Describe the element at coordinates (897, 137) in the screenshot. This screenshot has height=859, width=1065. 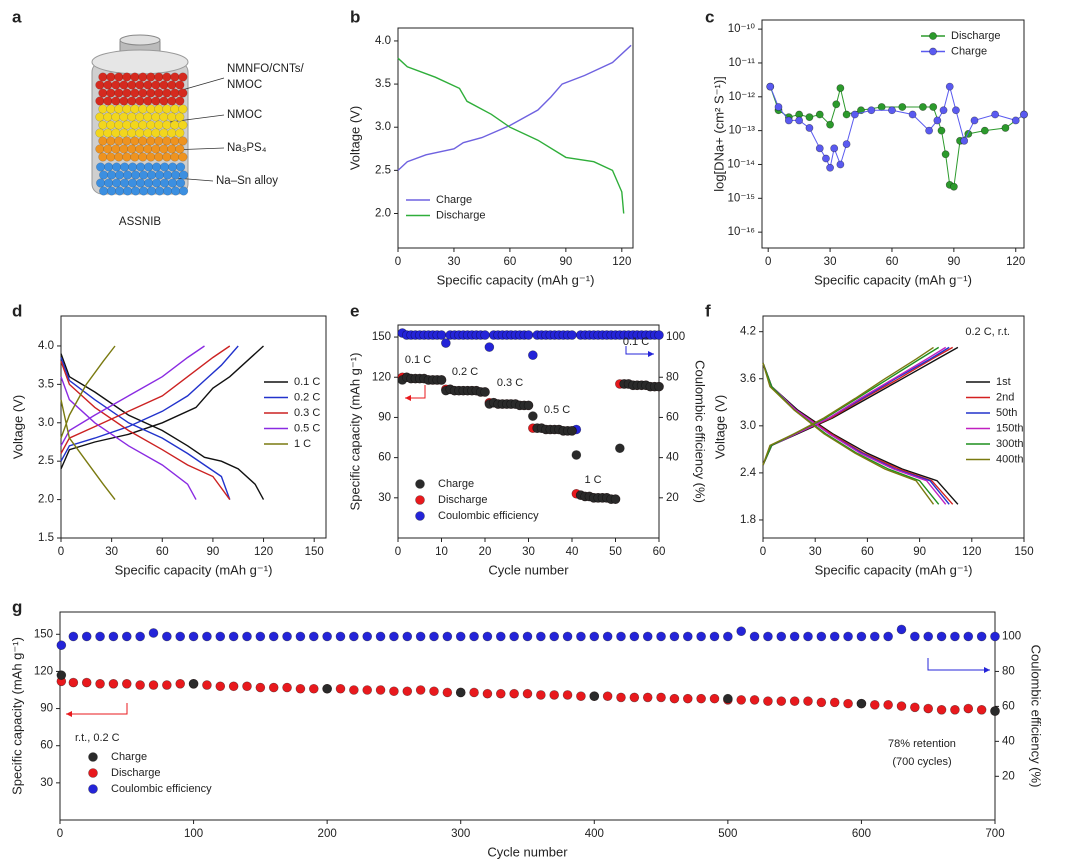
I see `data-line` at that location.